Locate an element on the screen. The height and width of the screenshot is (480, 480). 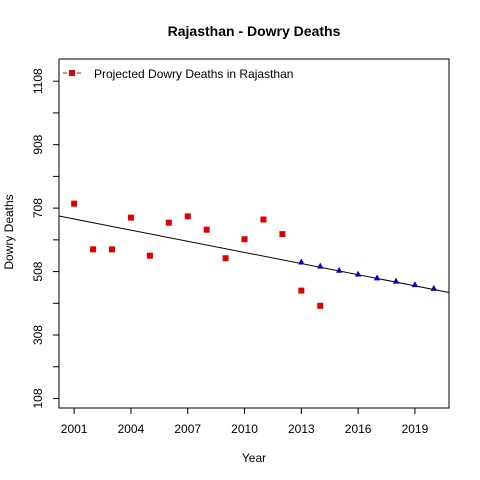
x-tick-label: 2019 is located at coordinates (415, 429).